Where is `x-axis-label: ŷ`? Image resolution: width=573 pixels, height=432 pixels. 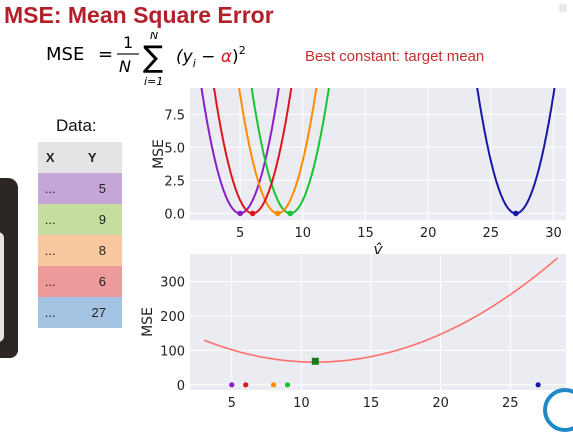 x-axis-label: ŷ is located at coordinates (377, 247).